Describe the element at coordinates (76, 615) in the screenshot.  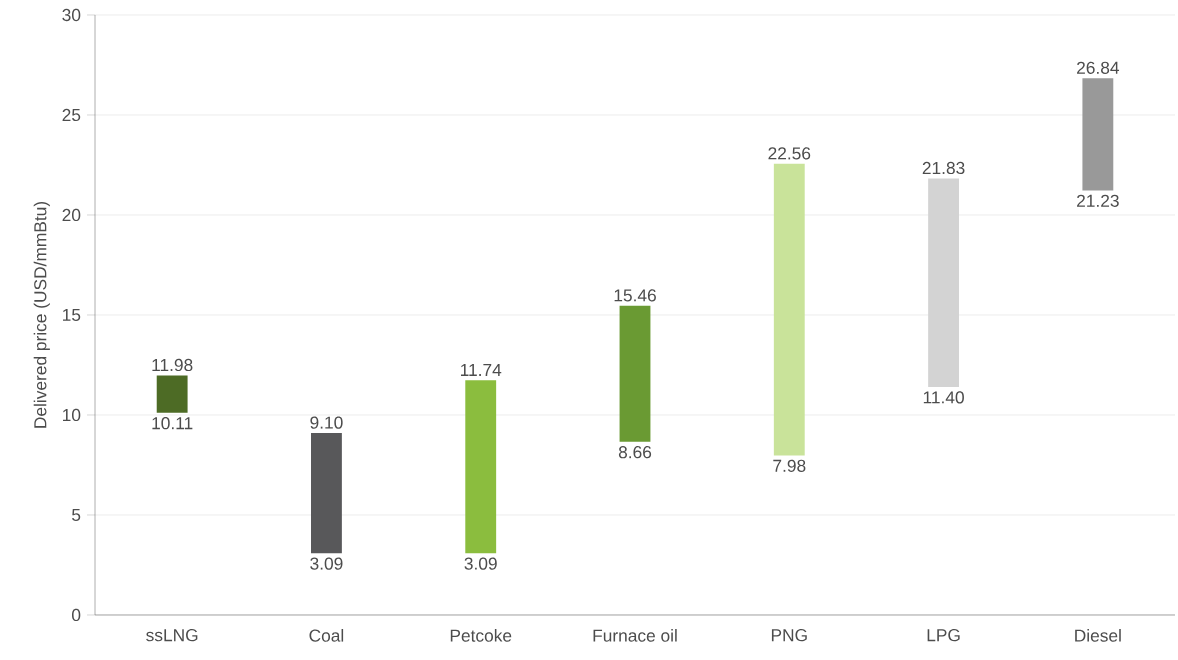
I see `y-tick-label: 0` at that location.